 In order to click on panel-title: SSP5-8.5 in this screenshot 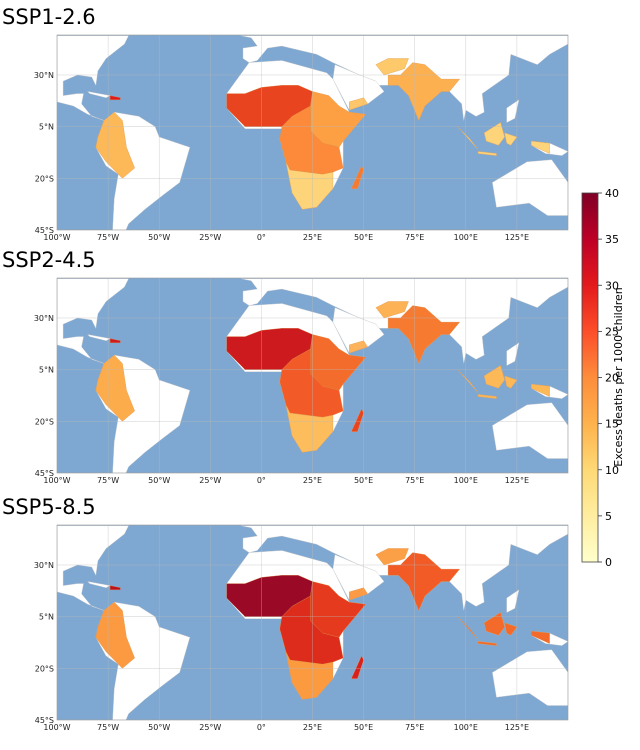, I will do `click(49, 507)`.